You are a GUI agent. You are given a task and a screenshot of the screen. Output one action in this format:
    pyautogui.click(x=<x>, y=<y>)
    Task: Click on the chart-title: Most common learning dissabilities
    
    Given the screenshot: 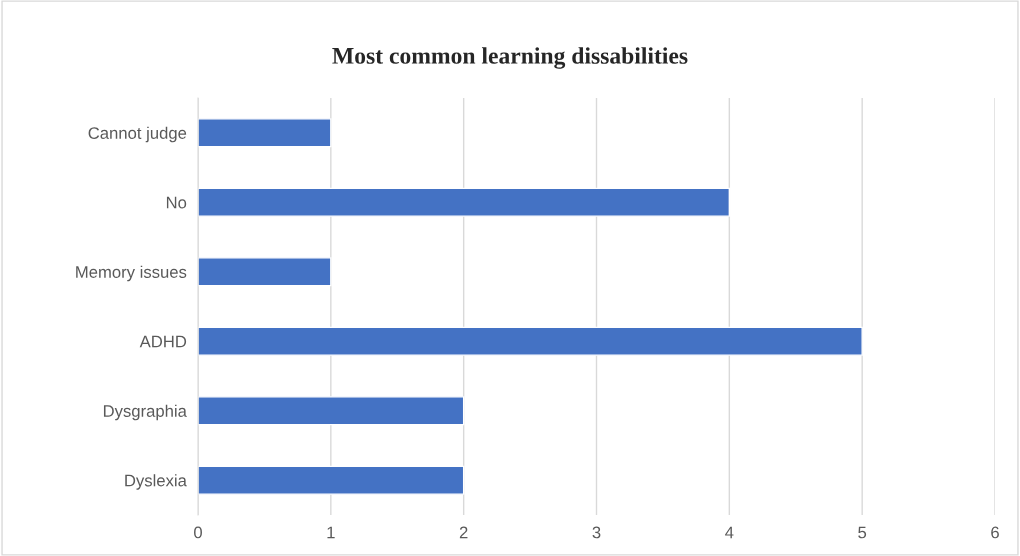 What is the action you would take?
    pyautogui.click(x=510, y=58)
    